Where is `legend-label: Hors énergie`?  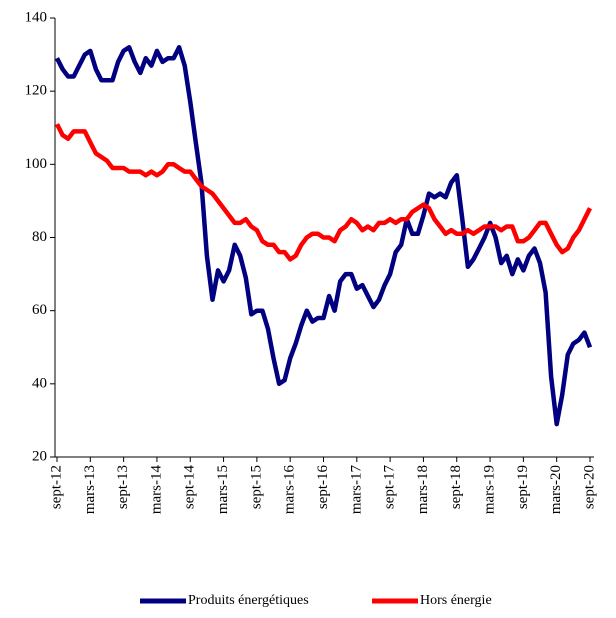
legend-label: Hors énergie is located at coordinates (456, 600).